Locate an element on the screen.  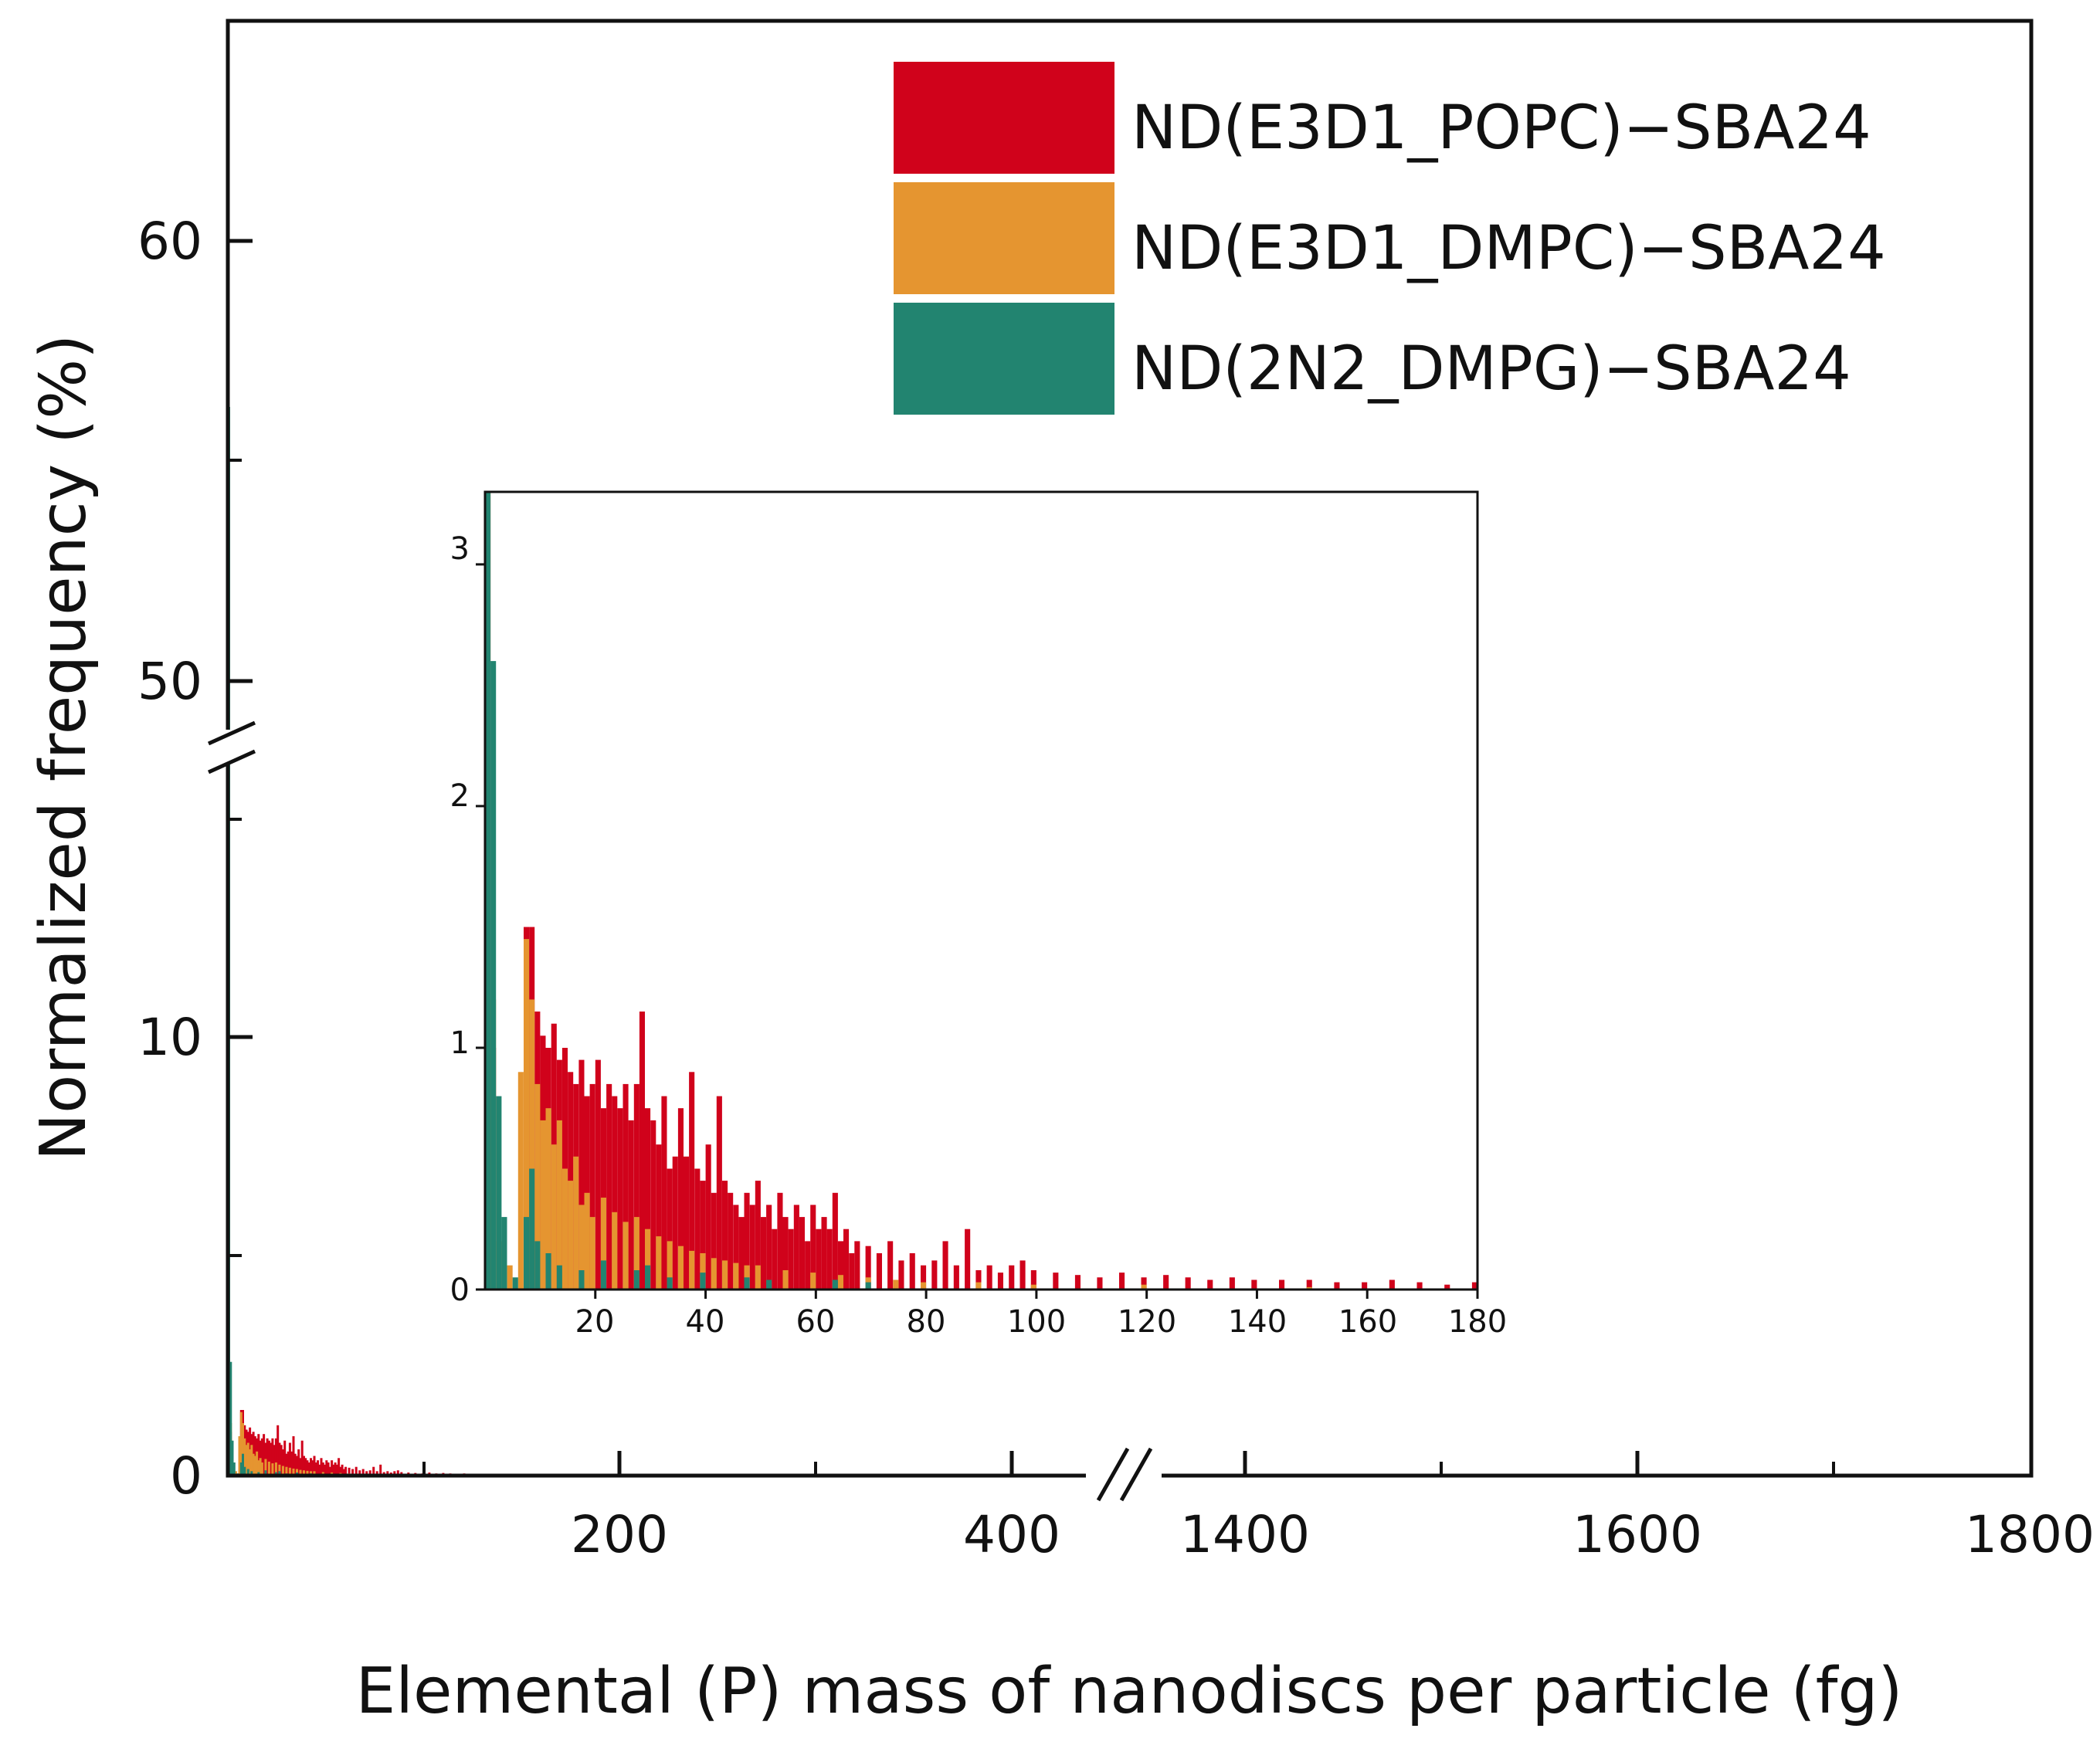
y-tick-label-60: 60 is located at coordinates (169, 241).